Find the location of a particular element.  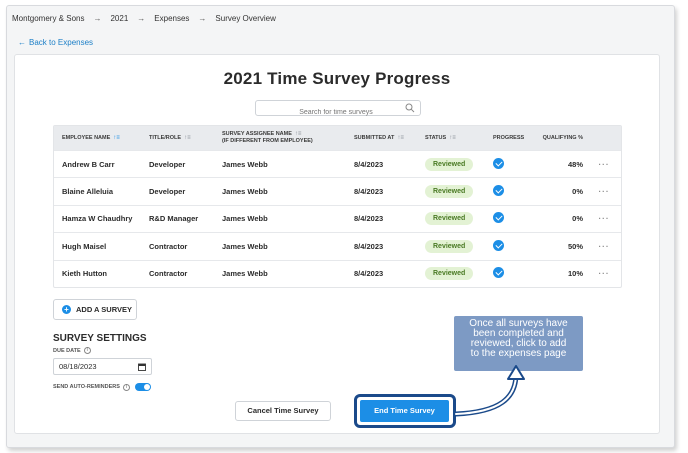

calendar-icon is located at coordinates (142, 367).